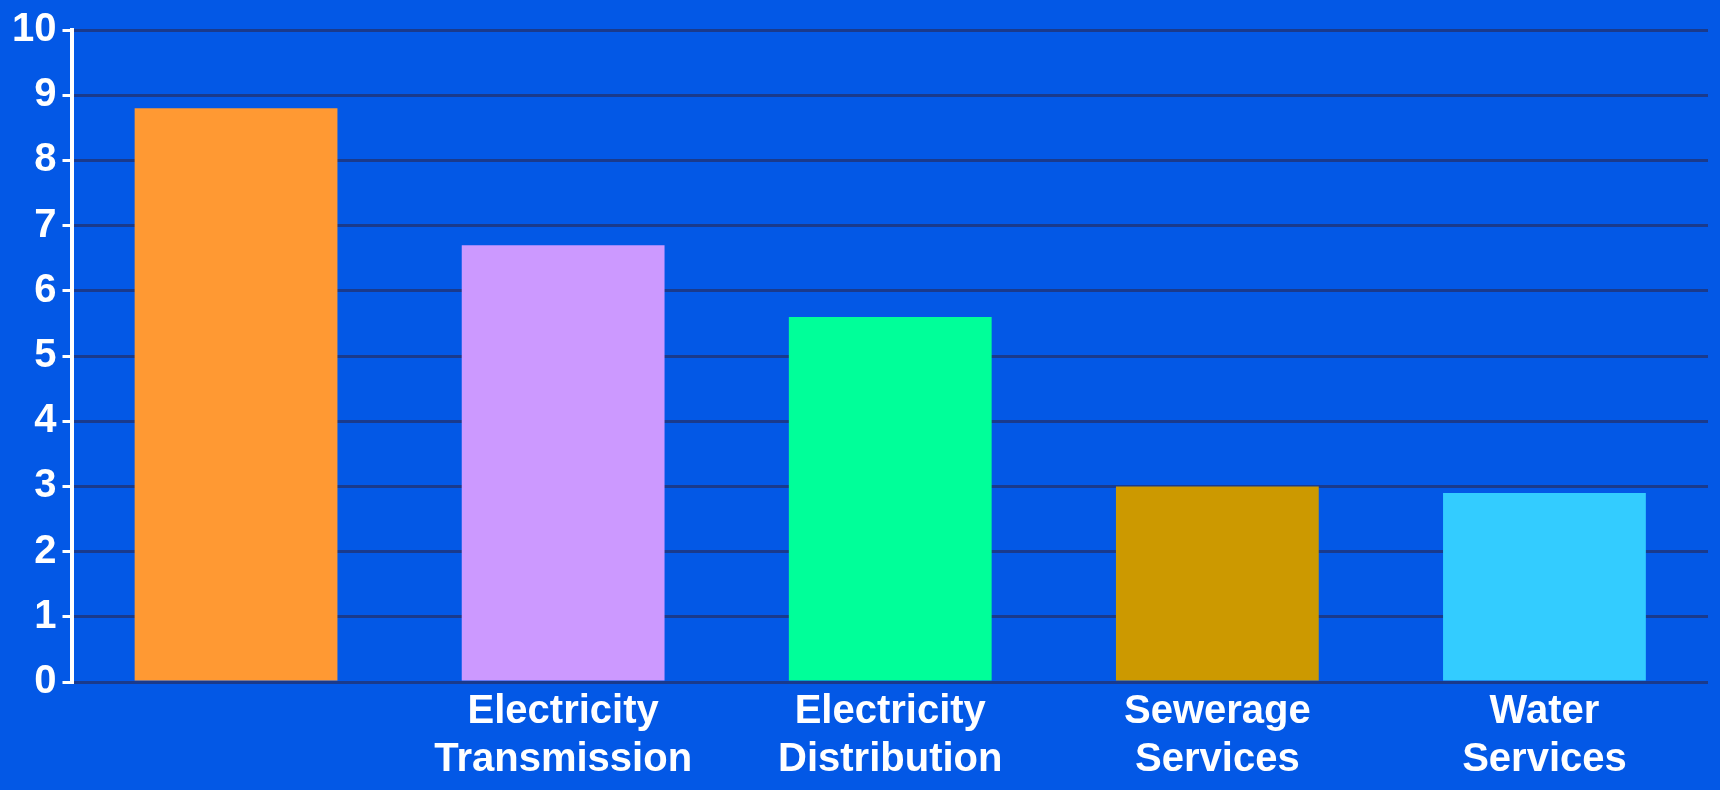 The width and height of the screenshot is (1720, 790). What do you see at coordinates (45, 483) in the screenshot?
I see `y-tick-label: 3` at bounding box center [45, 483].